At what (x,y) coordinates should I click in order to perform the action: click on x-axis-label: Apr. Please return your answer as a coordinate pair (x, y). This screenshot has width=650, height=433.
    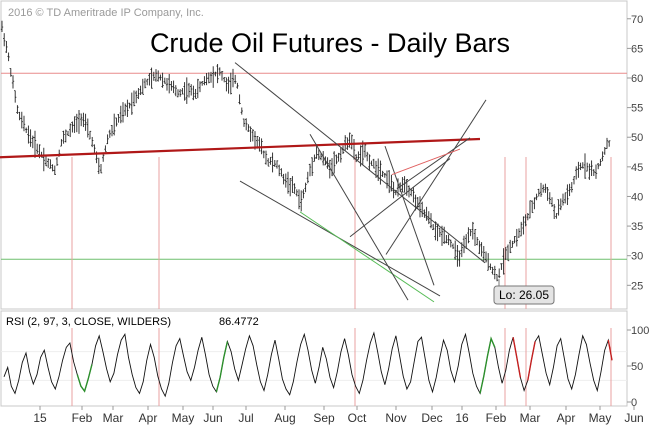
    Looking at the image, I should click on (148, 418).